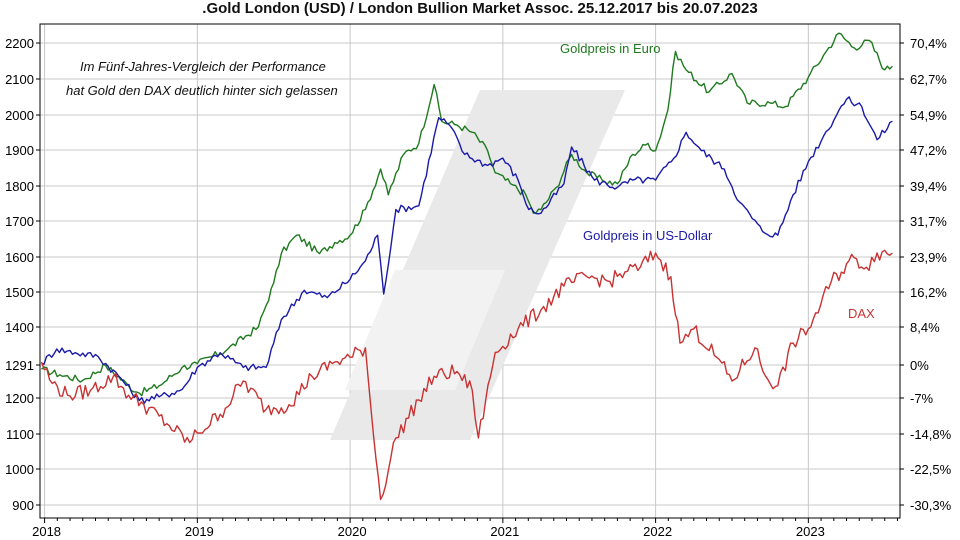 The height and width of the screenshot is (540, 960). What do you see at coordinates (19, 79) in the screenshot?
I see `left-tick-label: 2100` at bounding box center [19, 79].